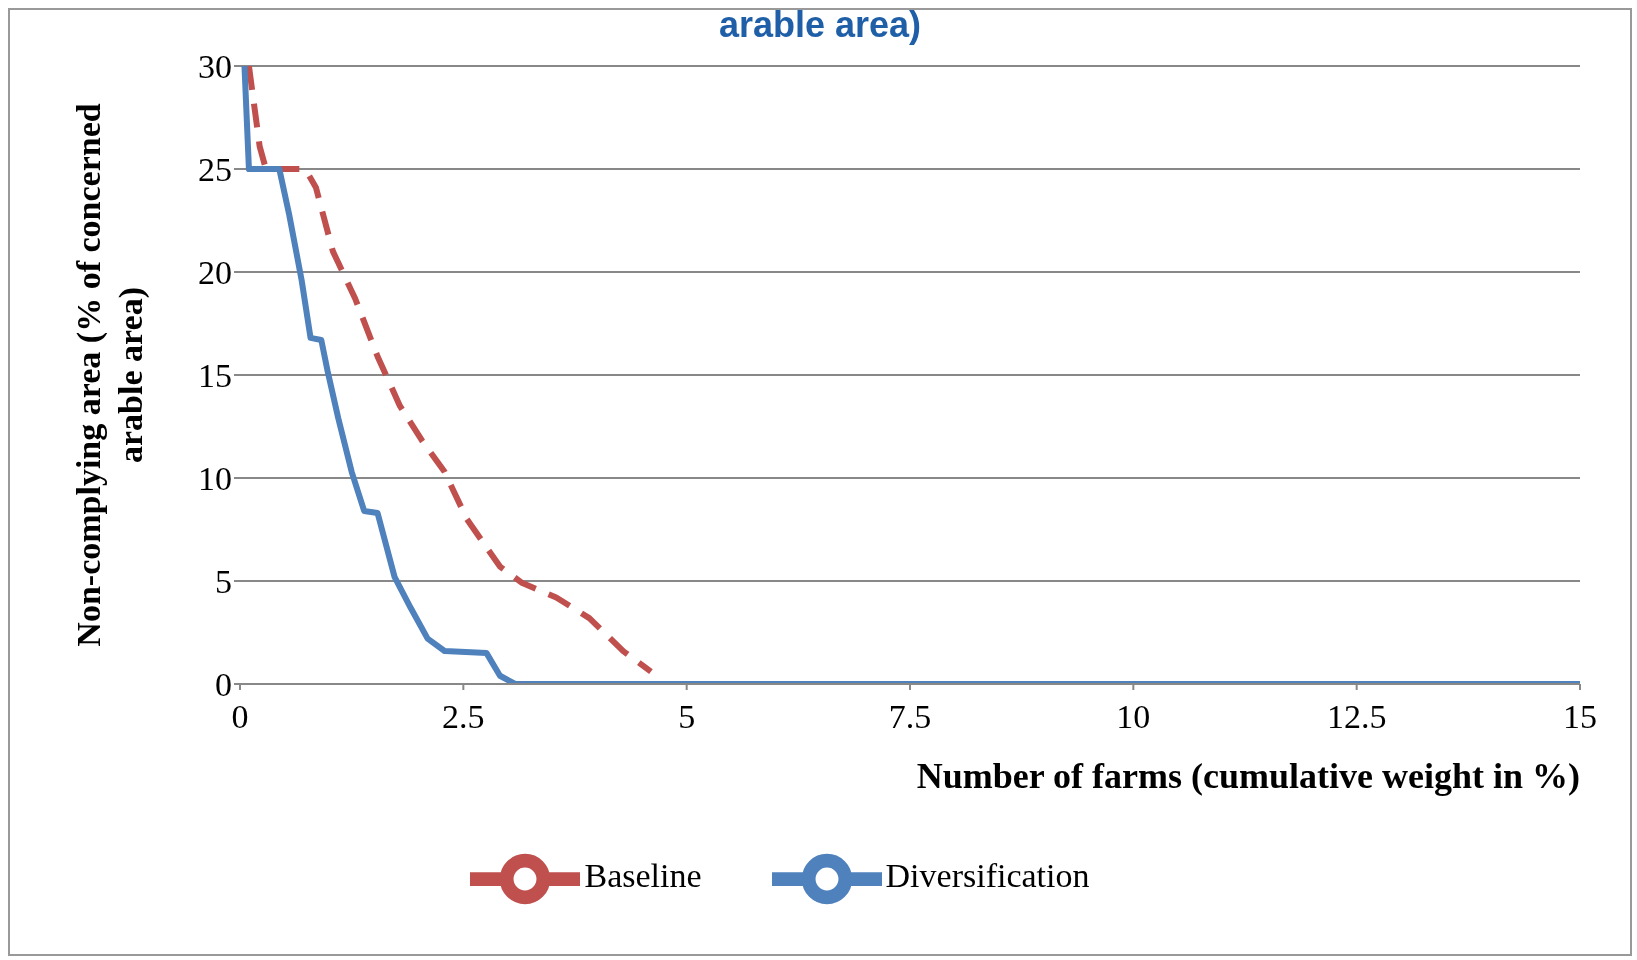  What do you see at coordinates (215, 376) in the screenshot?
I see `y-tick-label: 15` at bounding box center [215, 376].